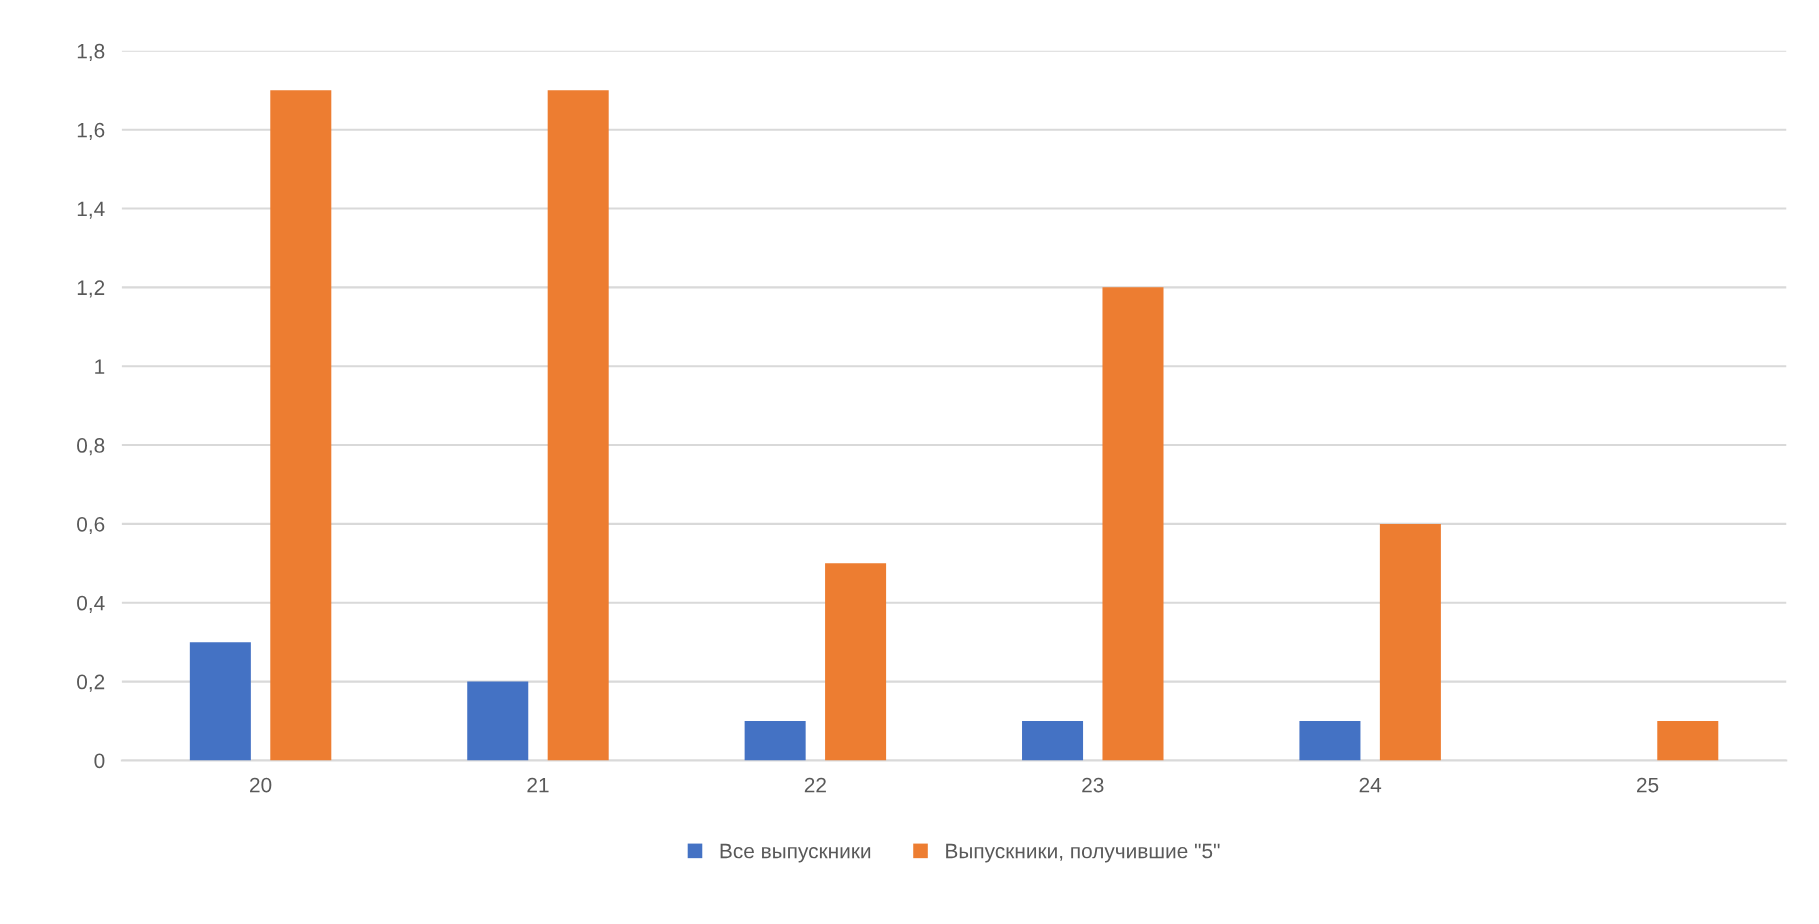 Image resolution: width=1819 pixels, height=924 pixels. What do you see at coordinates (91, 289) in the screenshot?
I see `y-tick-label: 1,2` at bounding box center [91, 289].